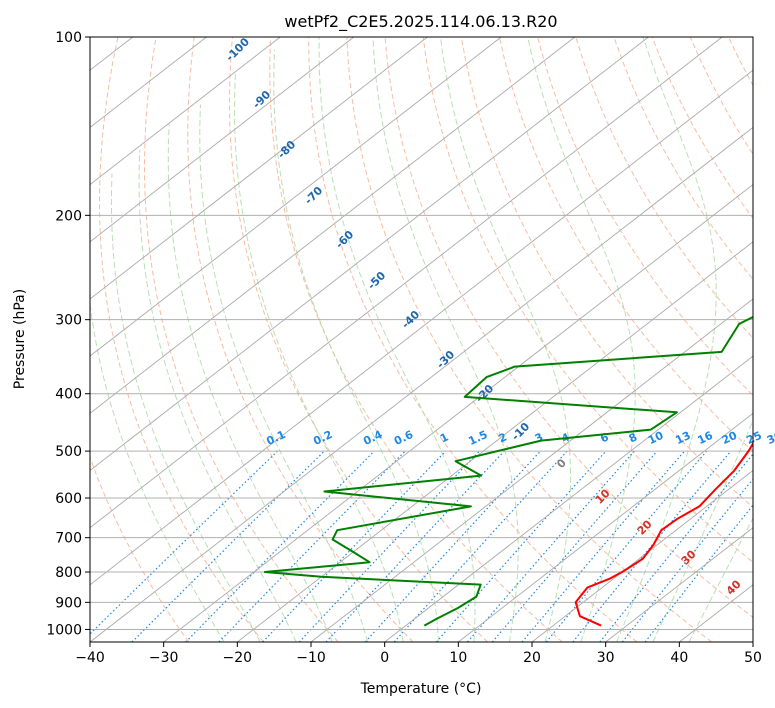 Image resolution: width=775 pixels, height=708 pixels. I want to click on x-tick-label: −10, so click(311, 658).